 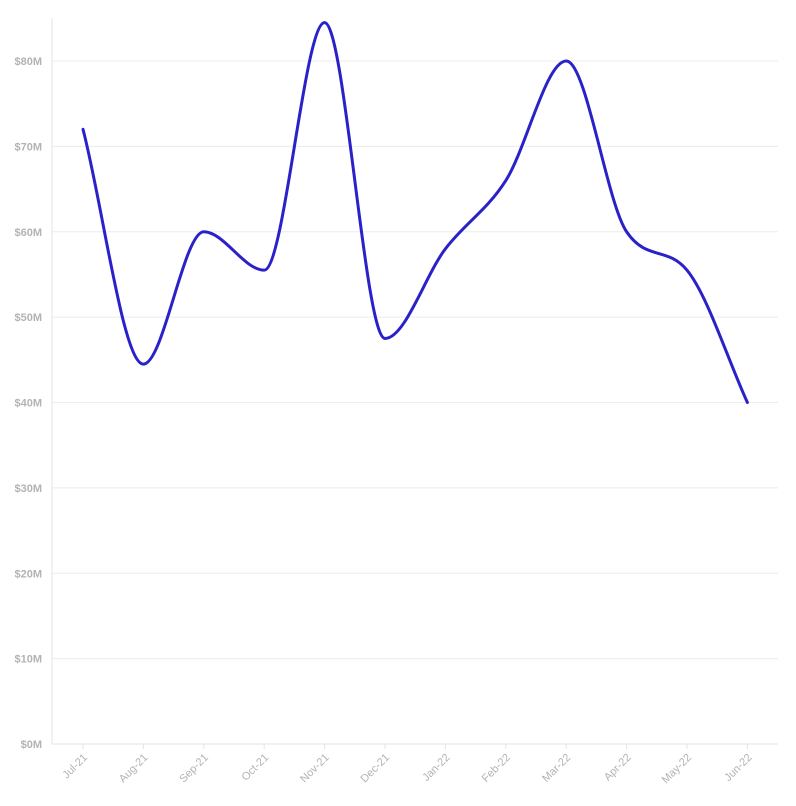 What do you see at coordinates (28, 147) in the screenshot?
I see `y-tick-label: $70M` at bounding box center [28, 147].